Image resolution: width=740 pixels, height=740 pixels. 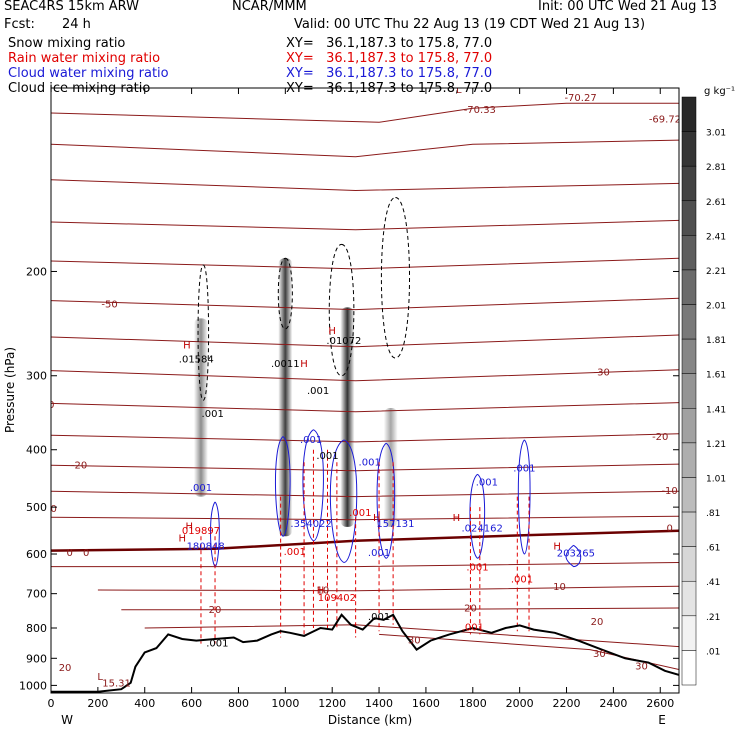 I want to click on colorbar-level-15: .01, so click(x=713, y=652).